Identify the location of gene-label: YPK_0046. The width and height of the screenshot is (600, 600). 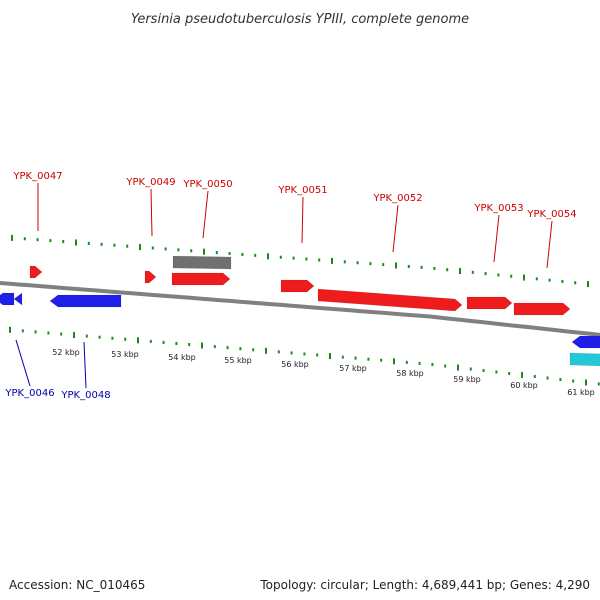
(29, 393).